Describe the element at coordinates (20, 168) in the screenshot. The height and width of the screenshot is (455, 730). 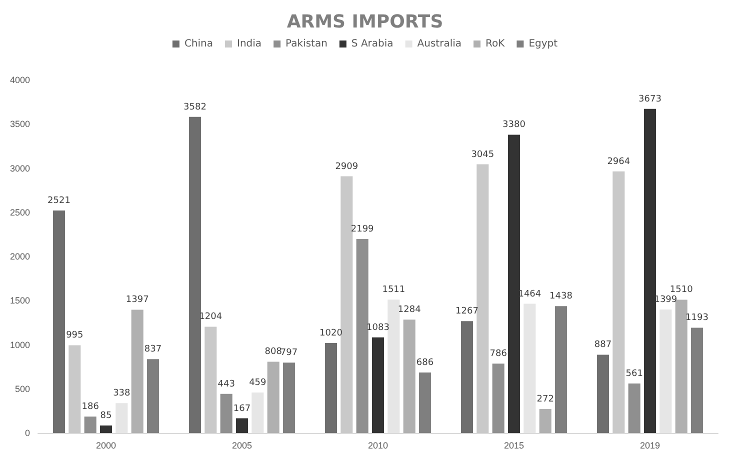
I see `y-tick-label: 3000` at that location.